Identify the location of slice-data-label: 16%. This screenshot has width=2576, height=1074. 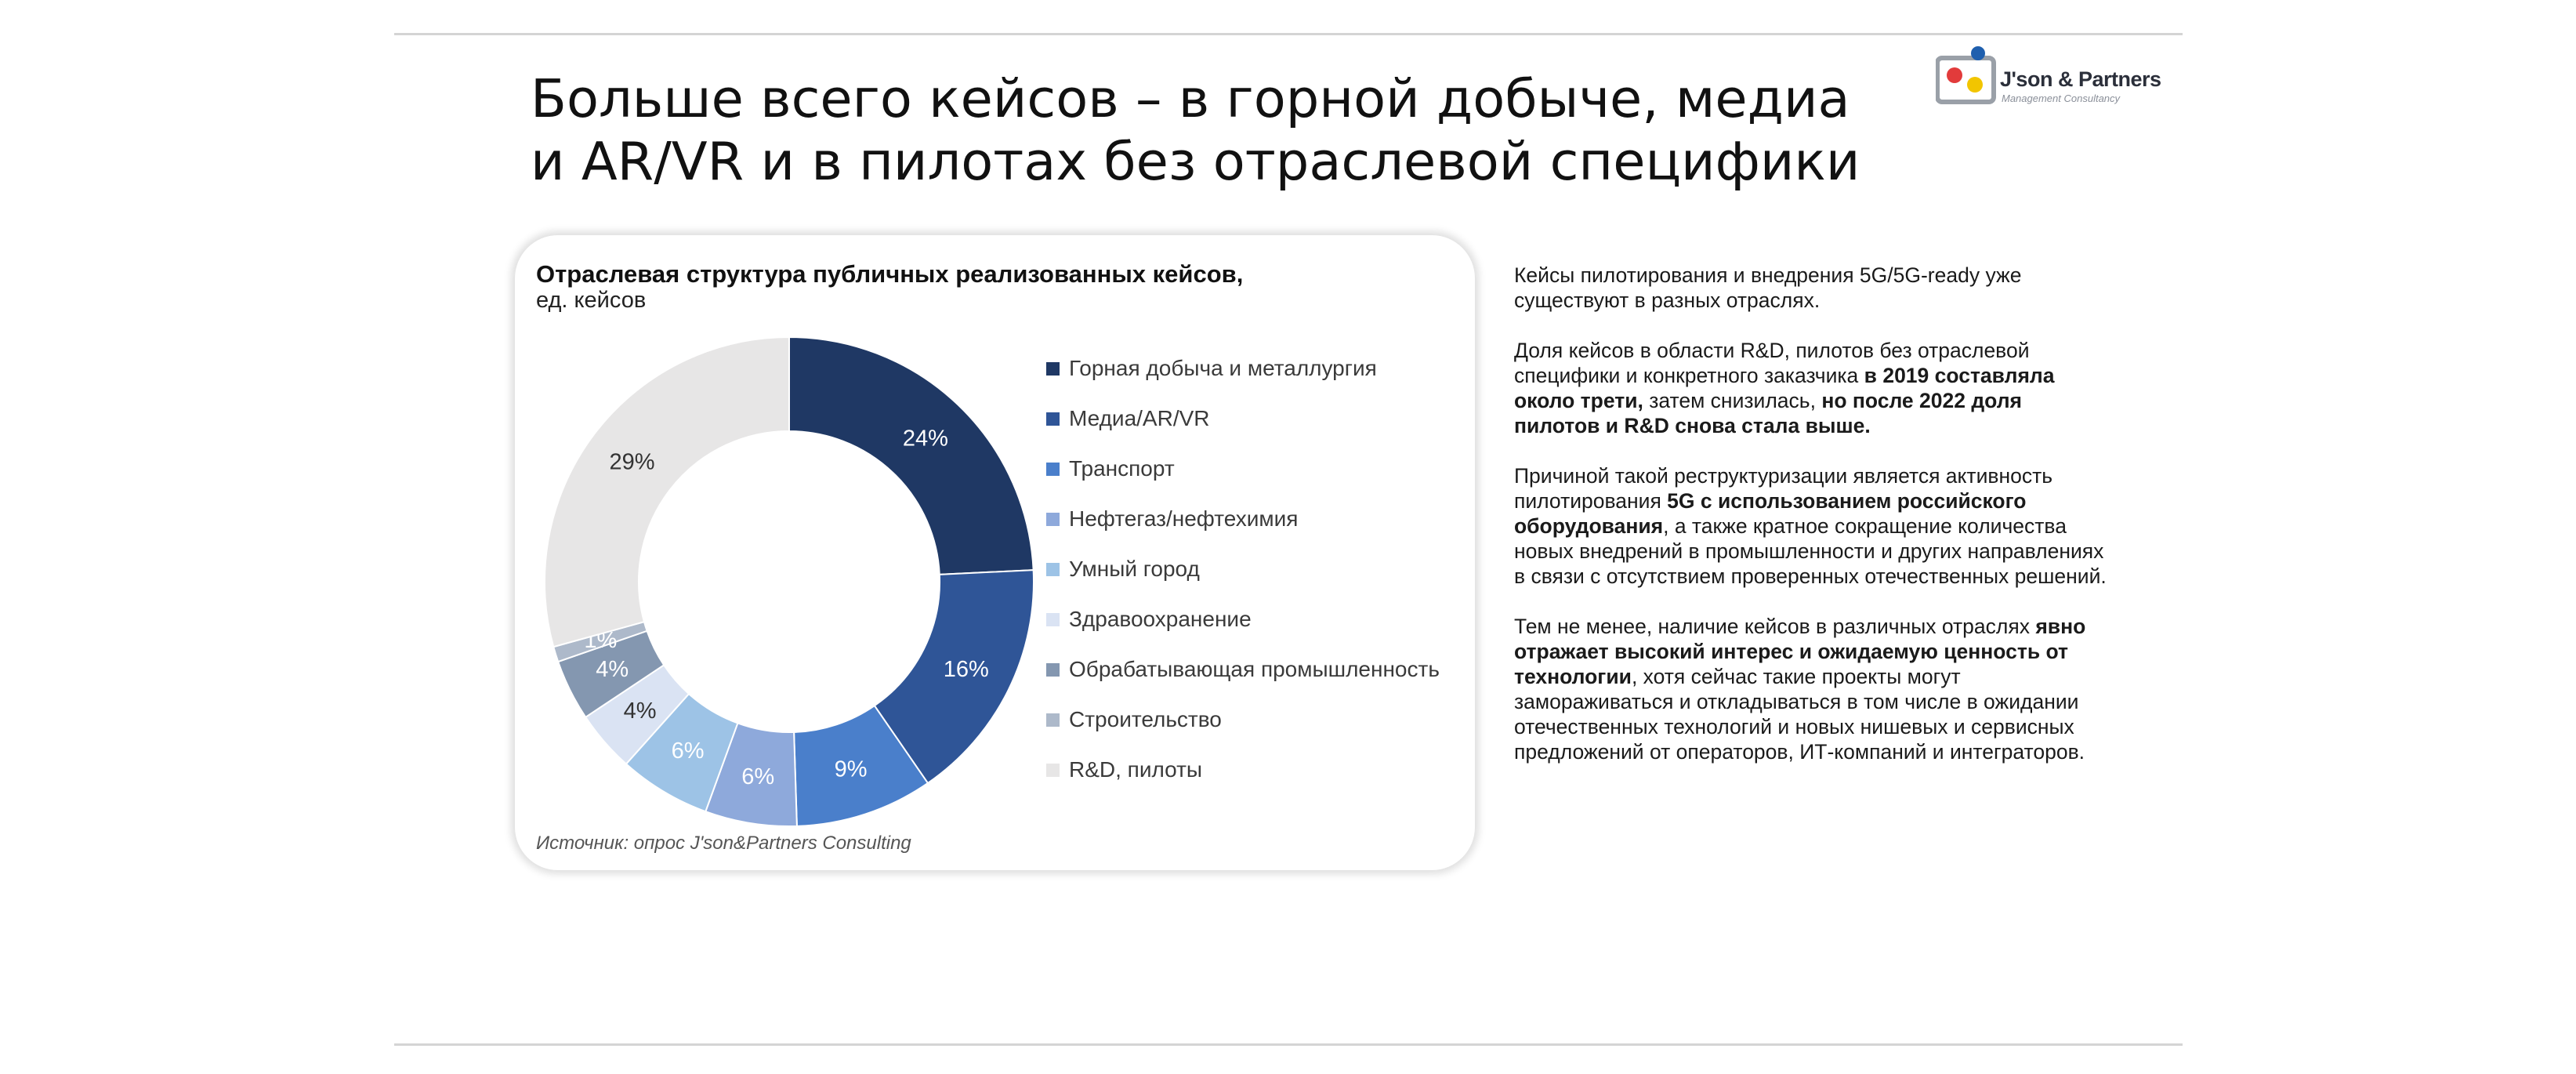
(966, 669).